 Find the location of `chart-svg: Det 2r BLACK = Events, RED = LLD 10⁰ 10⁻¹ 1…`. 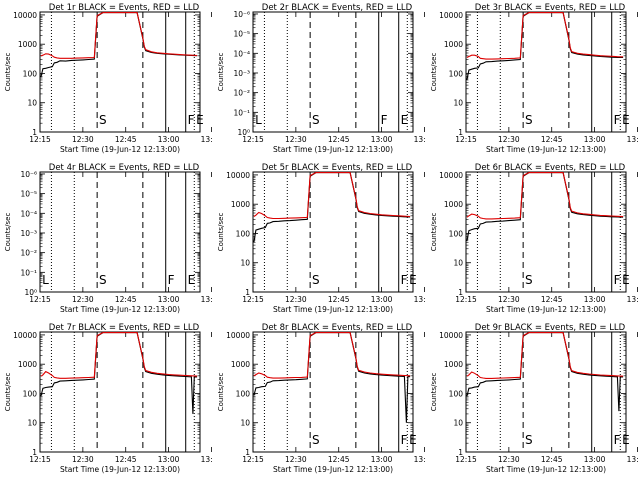

chart-svg: Det 2r BLACK = Events, RED = LLD 10⁰ 10⁻¹ 1… is located at coordinates (321, 78).